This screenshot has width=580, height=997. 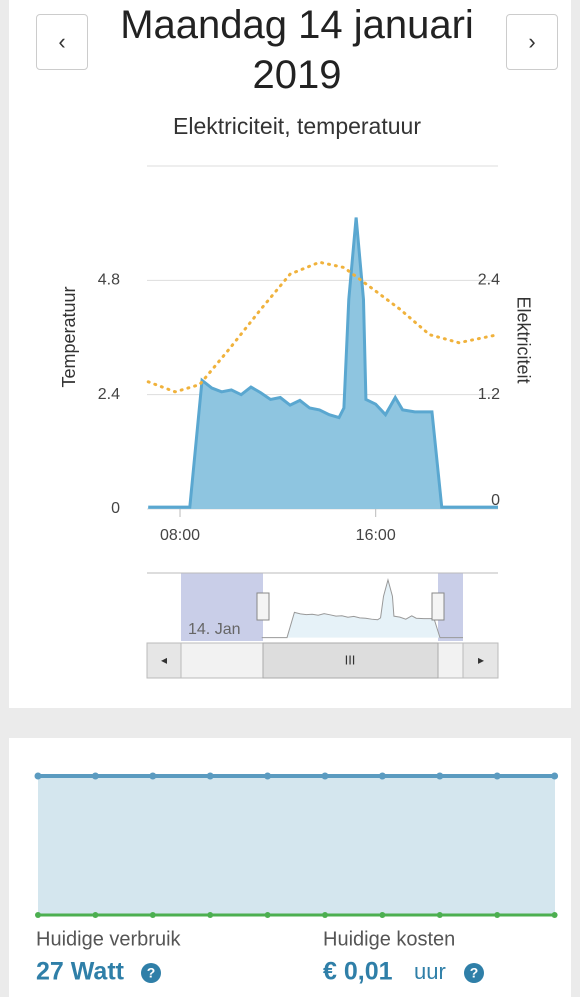 I want to click on date-title: Maandag 14 januari 2019, so click(x=297, y=50).